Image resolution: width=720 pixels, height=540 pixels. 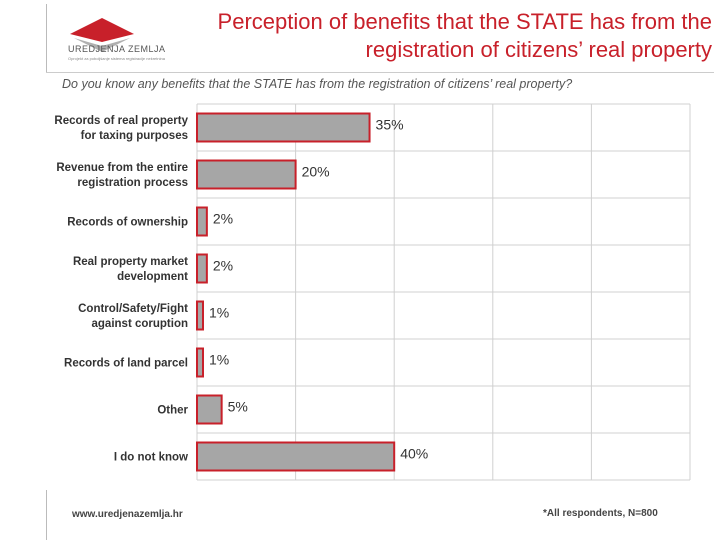 I want to click on category-label-5-0: Records of land parcel, so click(x=126, y=364).